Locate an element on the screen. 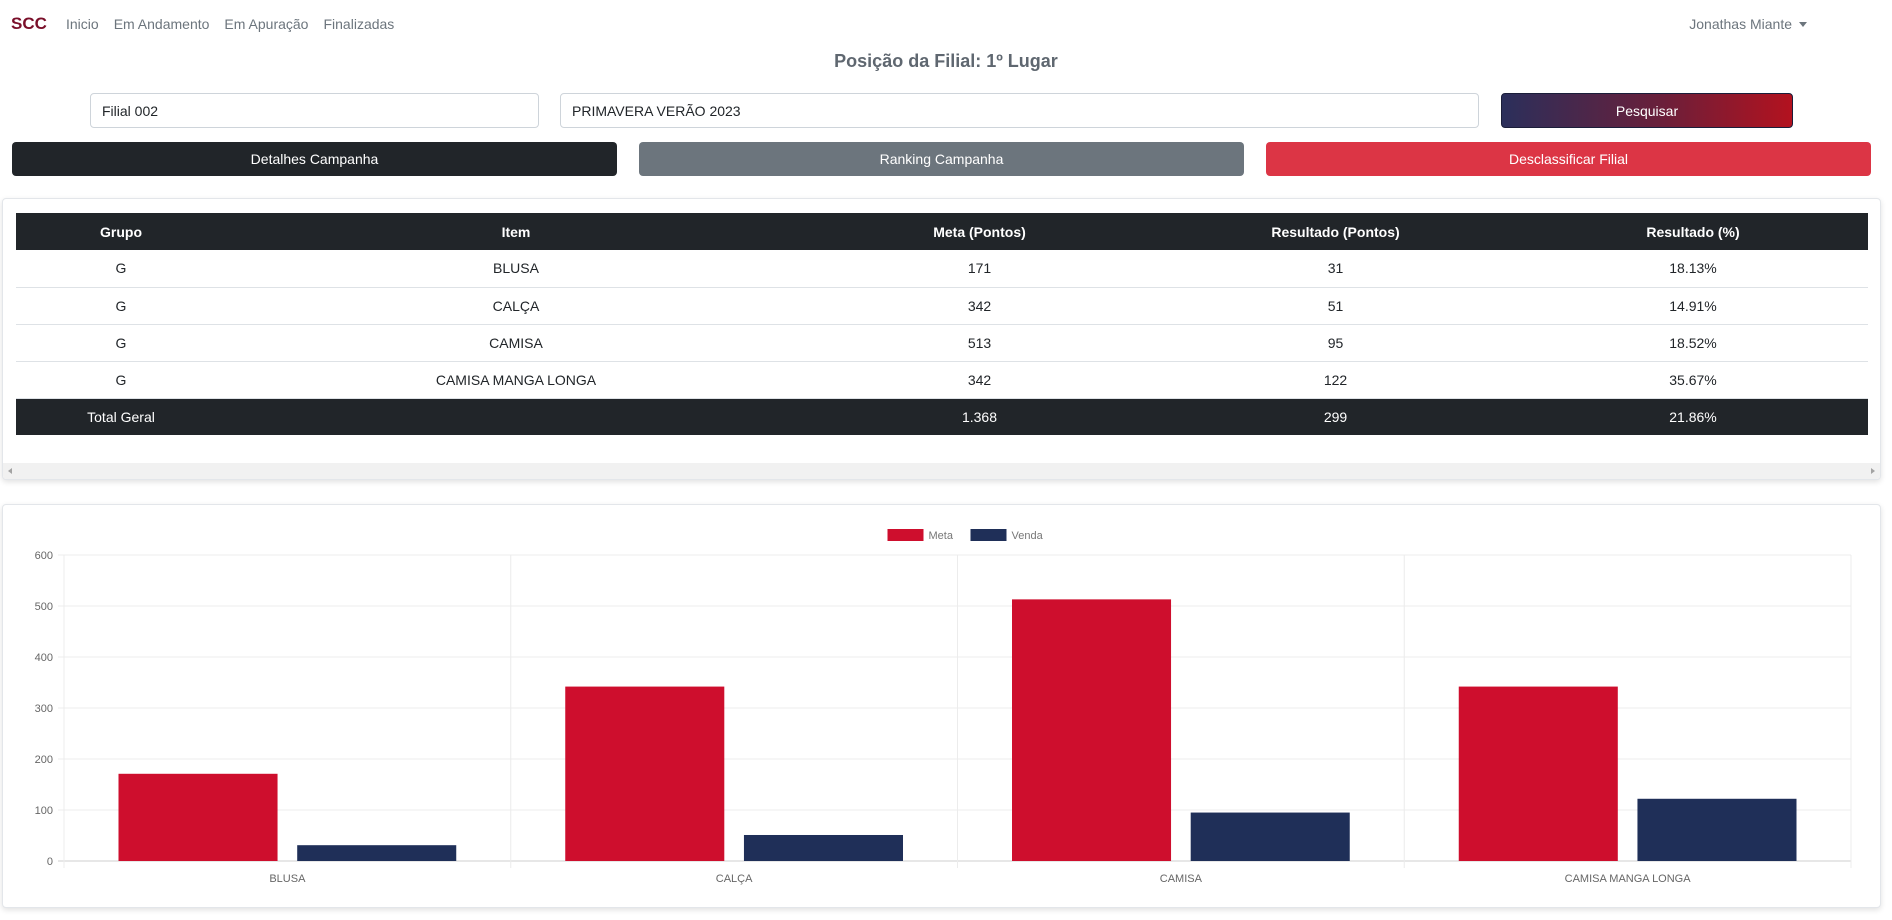 The width and height of the screenshot is (1892, 920). user-name: Jonathas Miante is located at coordinates (1740, 24).